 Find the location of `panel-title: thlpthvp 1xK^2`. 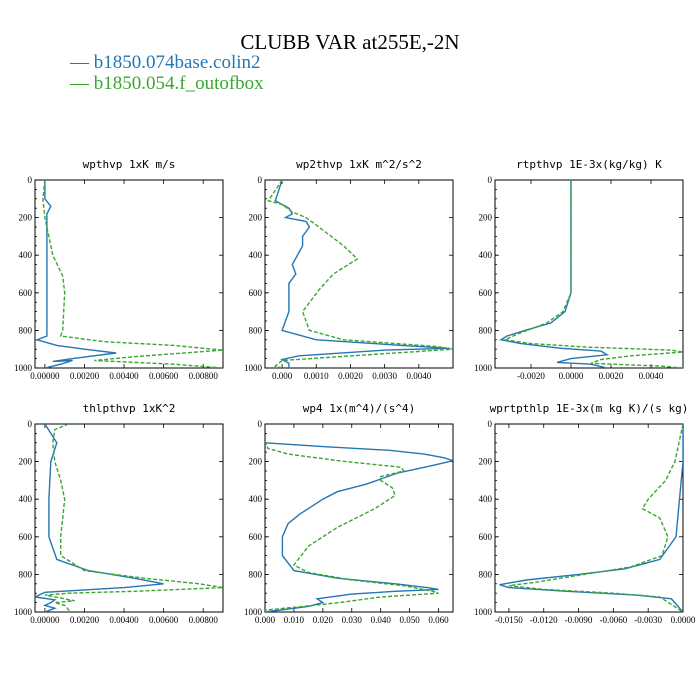

panel-title: thlpthvp 1xK^2 is located at coordinates (129, 408).